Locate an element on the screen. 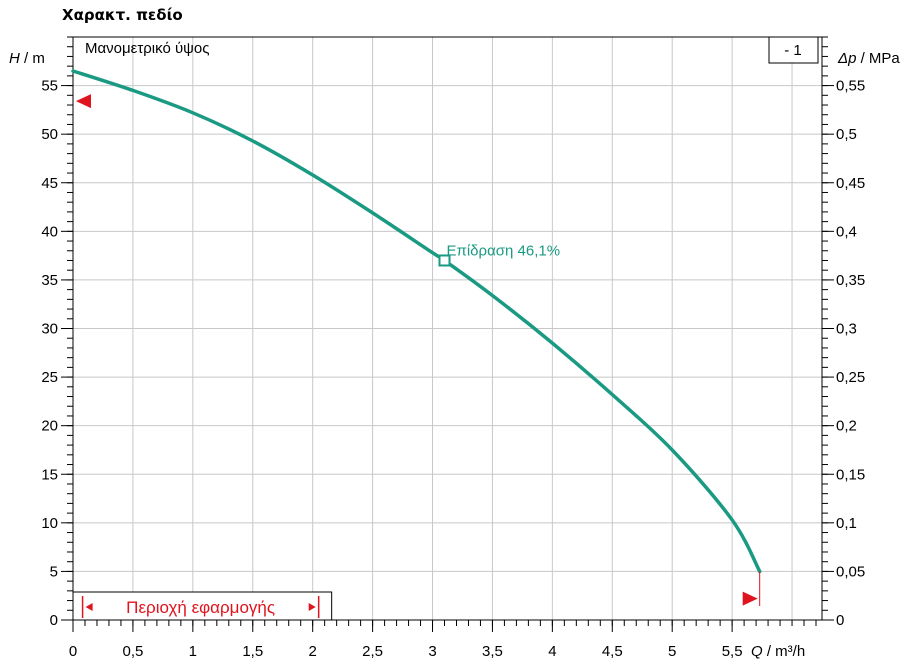 The image size is (917, 665). x-tick-label: 2,5 is located at coordinates (372, 651).